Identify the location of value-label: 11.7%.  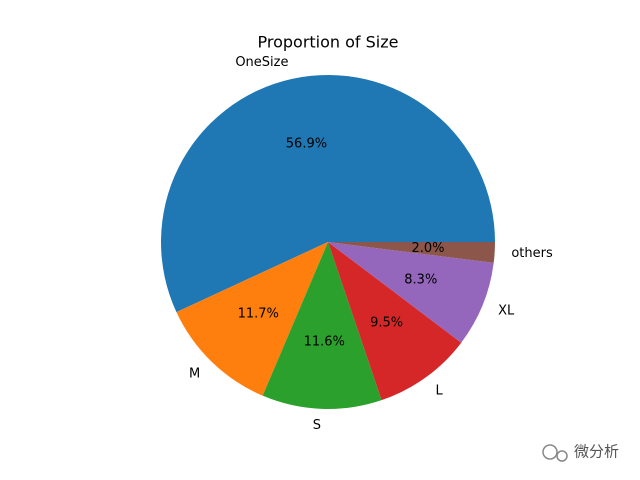
(258, 313).